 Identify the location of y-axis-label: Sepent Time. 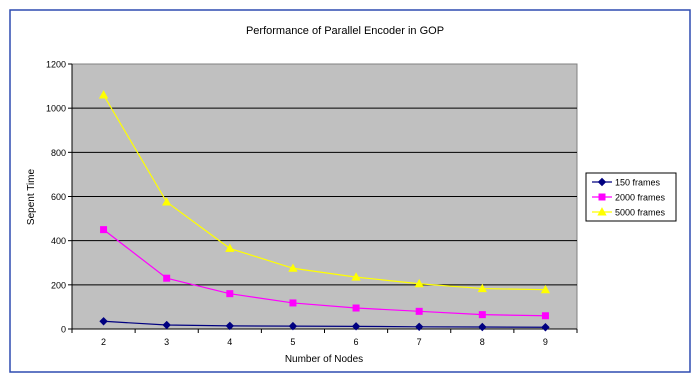
(31, 196).